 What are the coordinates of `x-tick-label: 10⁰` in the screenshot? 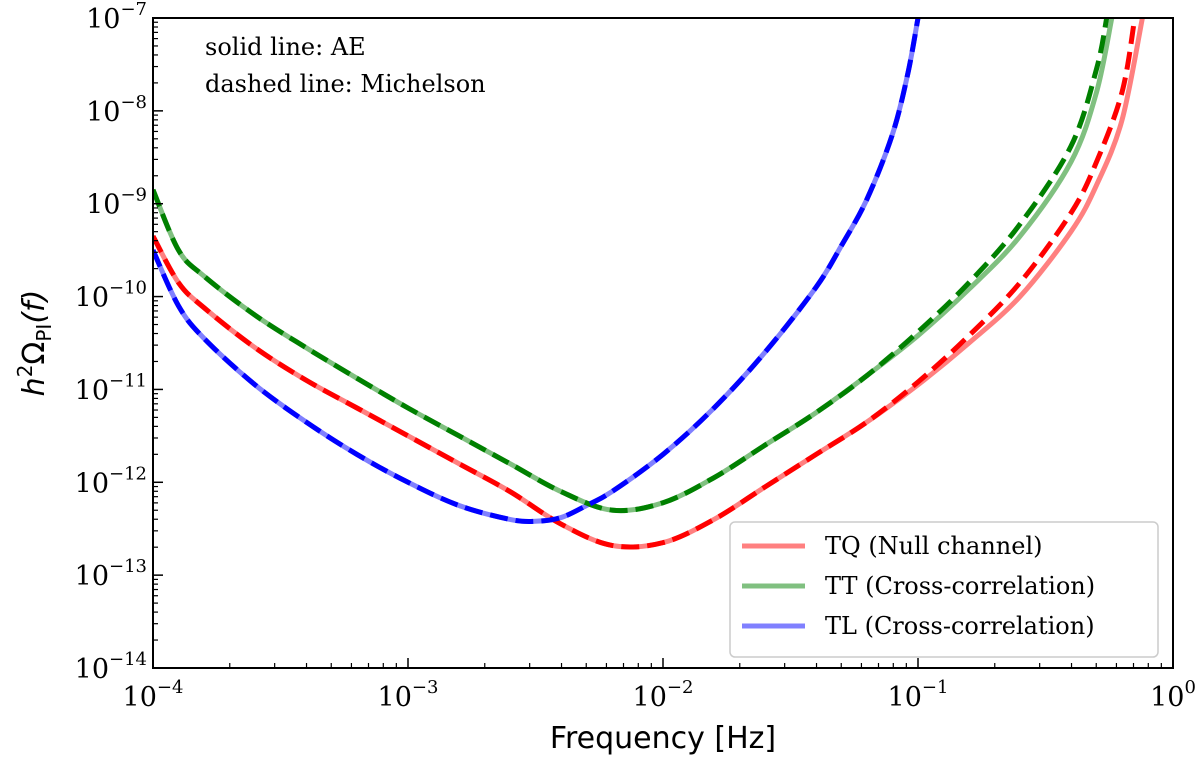 It's located at (1173, 695).